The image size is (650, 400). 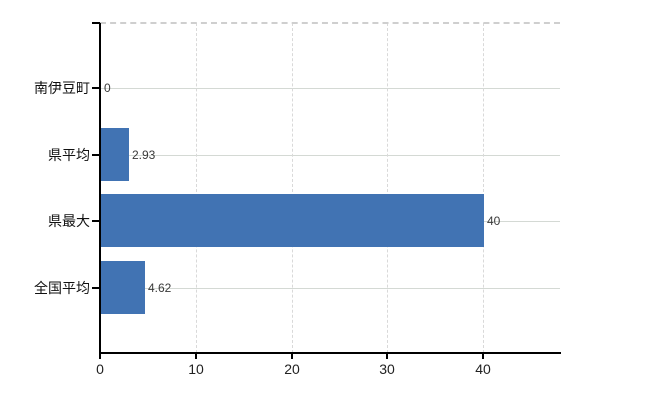 What do you see at coordinates (144, 155) in the screenshot?
I see `bar-value-label: 2.93` at bounding box center [144, 155].